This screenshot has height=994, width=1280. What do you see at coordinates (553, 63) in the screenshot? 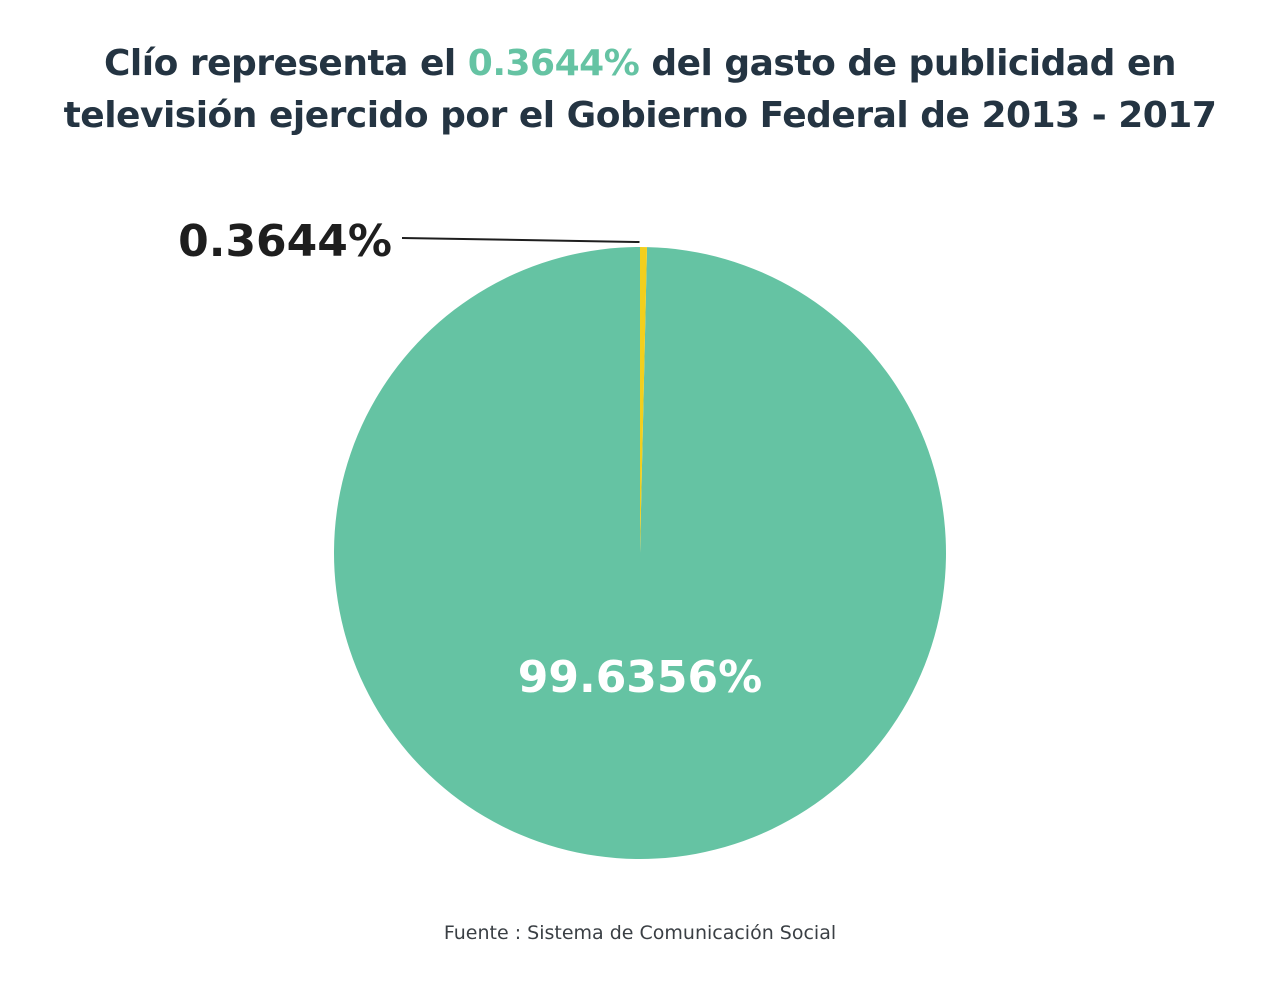
I see `title-highlight-percent: 0.3644%` at bounding box center [553, 63].